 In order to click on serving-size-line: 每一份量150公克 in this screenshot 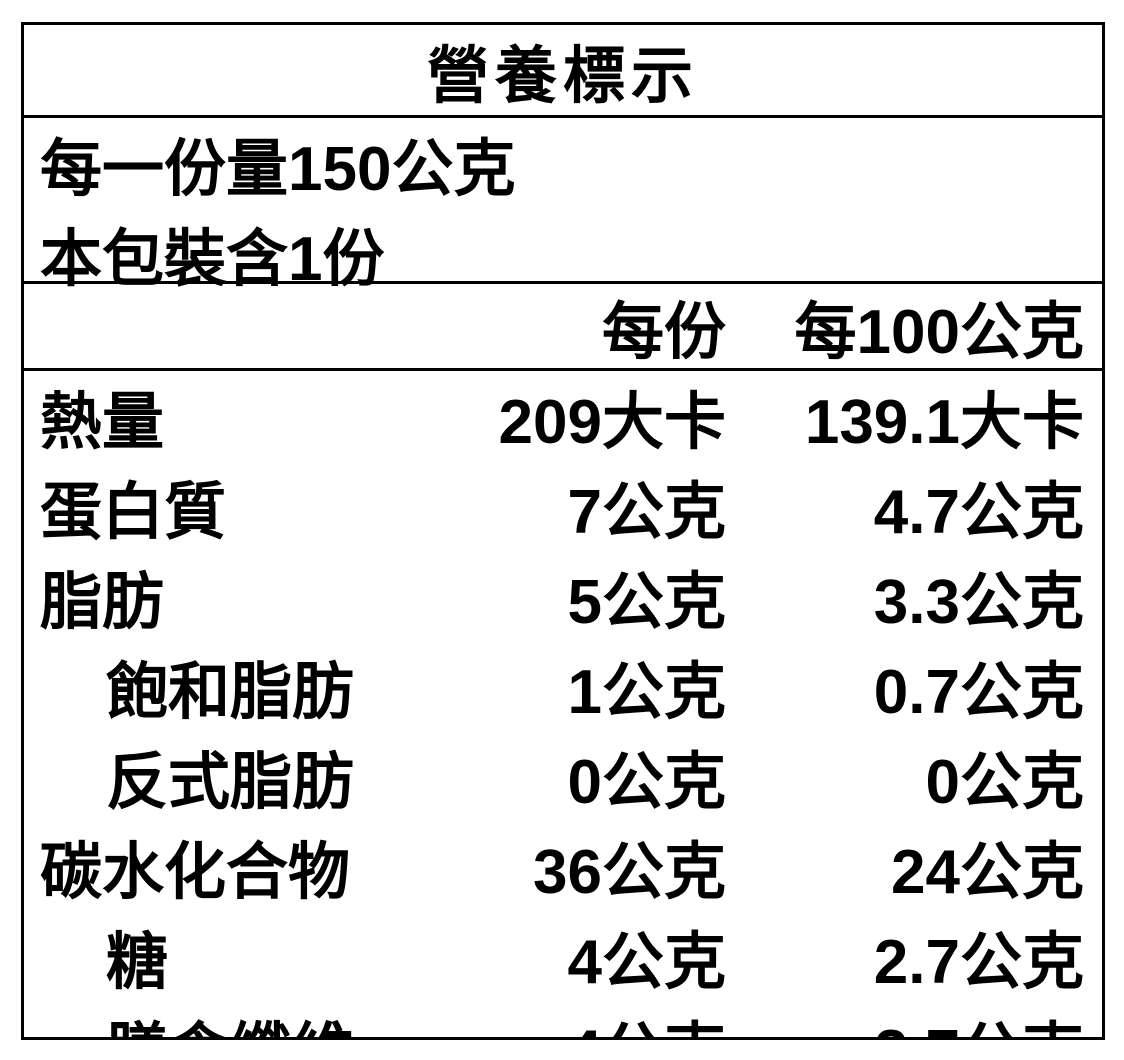, I will do `click(278, 169)`.